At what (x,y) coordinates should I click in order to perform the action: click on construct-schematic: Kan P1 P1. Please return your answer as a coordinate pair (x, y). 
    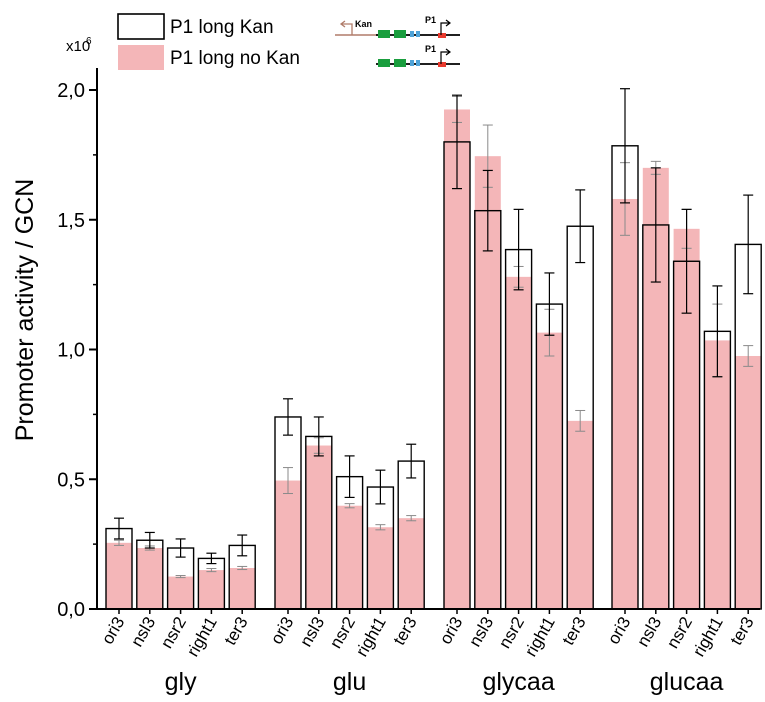
    Looking at the image, I should click on (397, 41).